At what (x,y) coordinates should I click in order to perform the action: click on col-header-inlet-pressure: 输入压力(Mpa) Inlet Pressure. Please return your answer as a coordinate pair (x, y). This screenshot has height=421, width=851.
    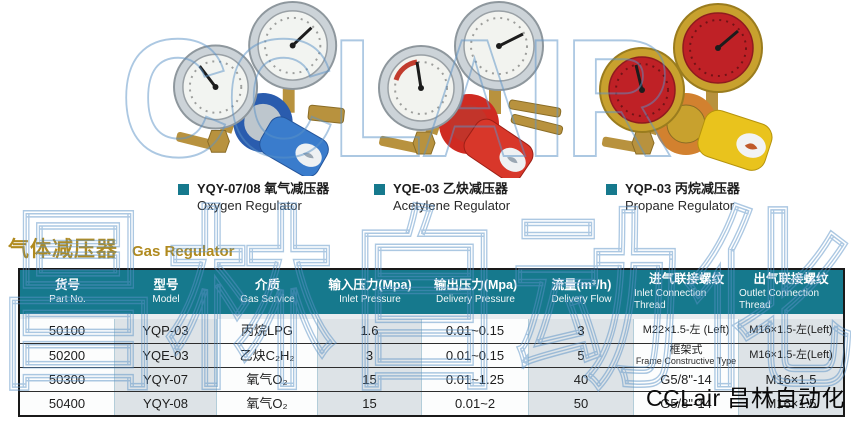
    Looking at the image, I should click on (370, 292).